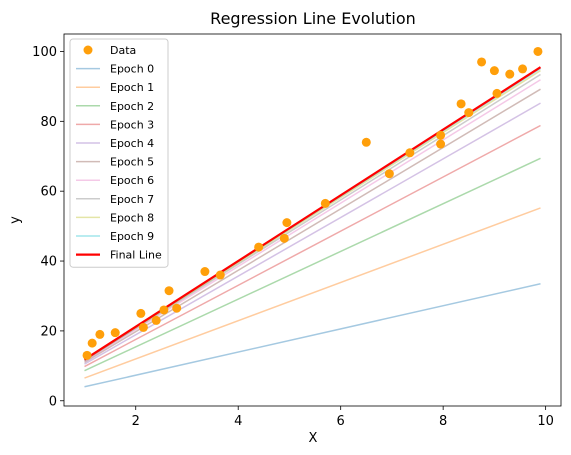 The width and height of the screenshot is (571, 455). I want to click on x-tick-label: 2, so click(136, 421).